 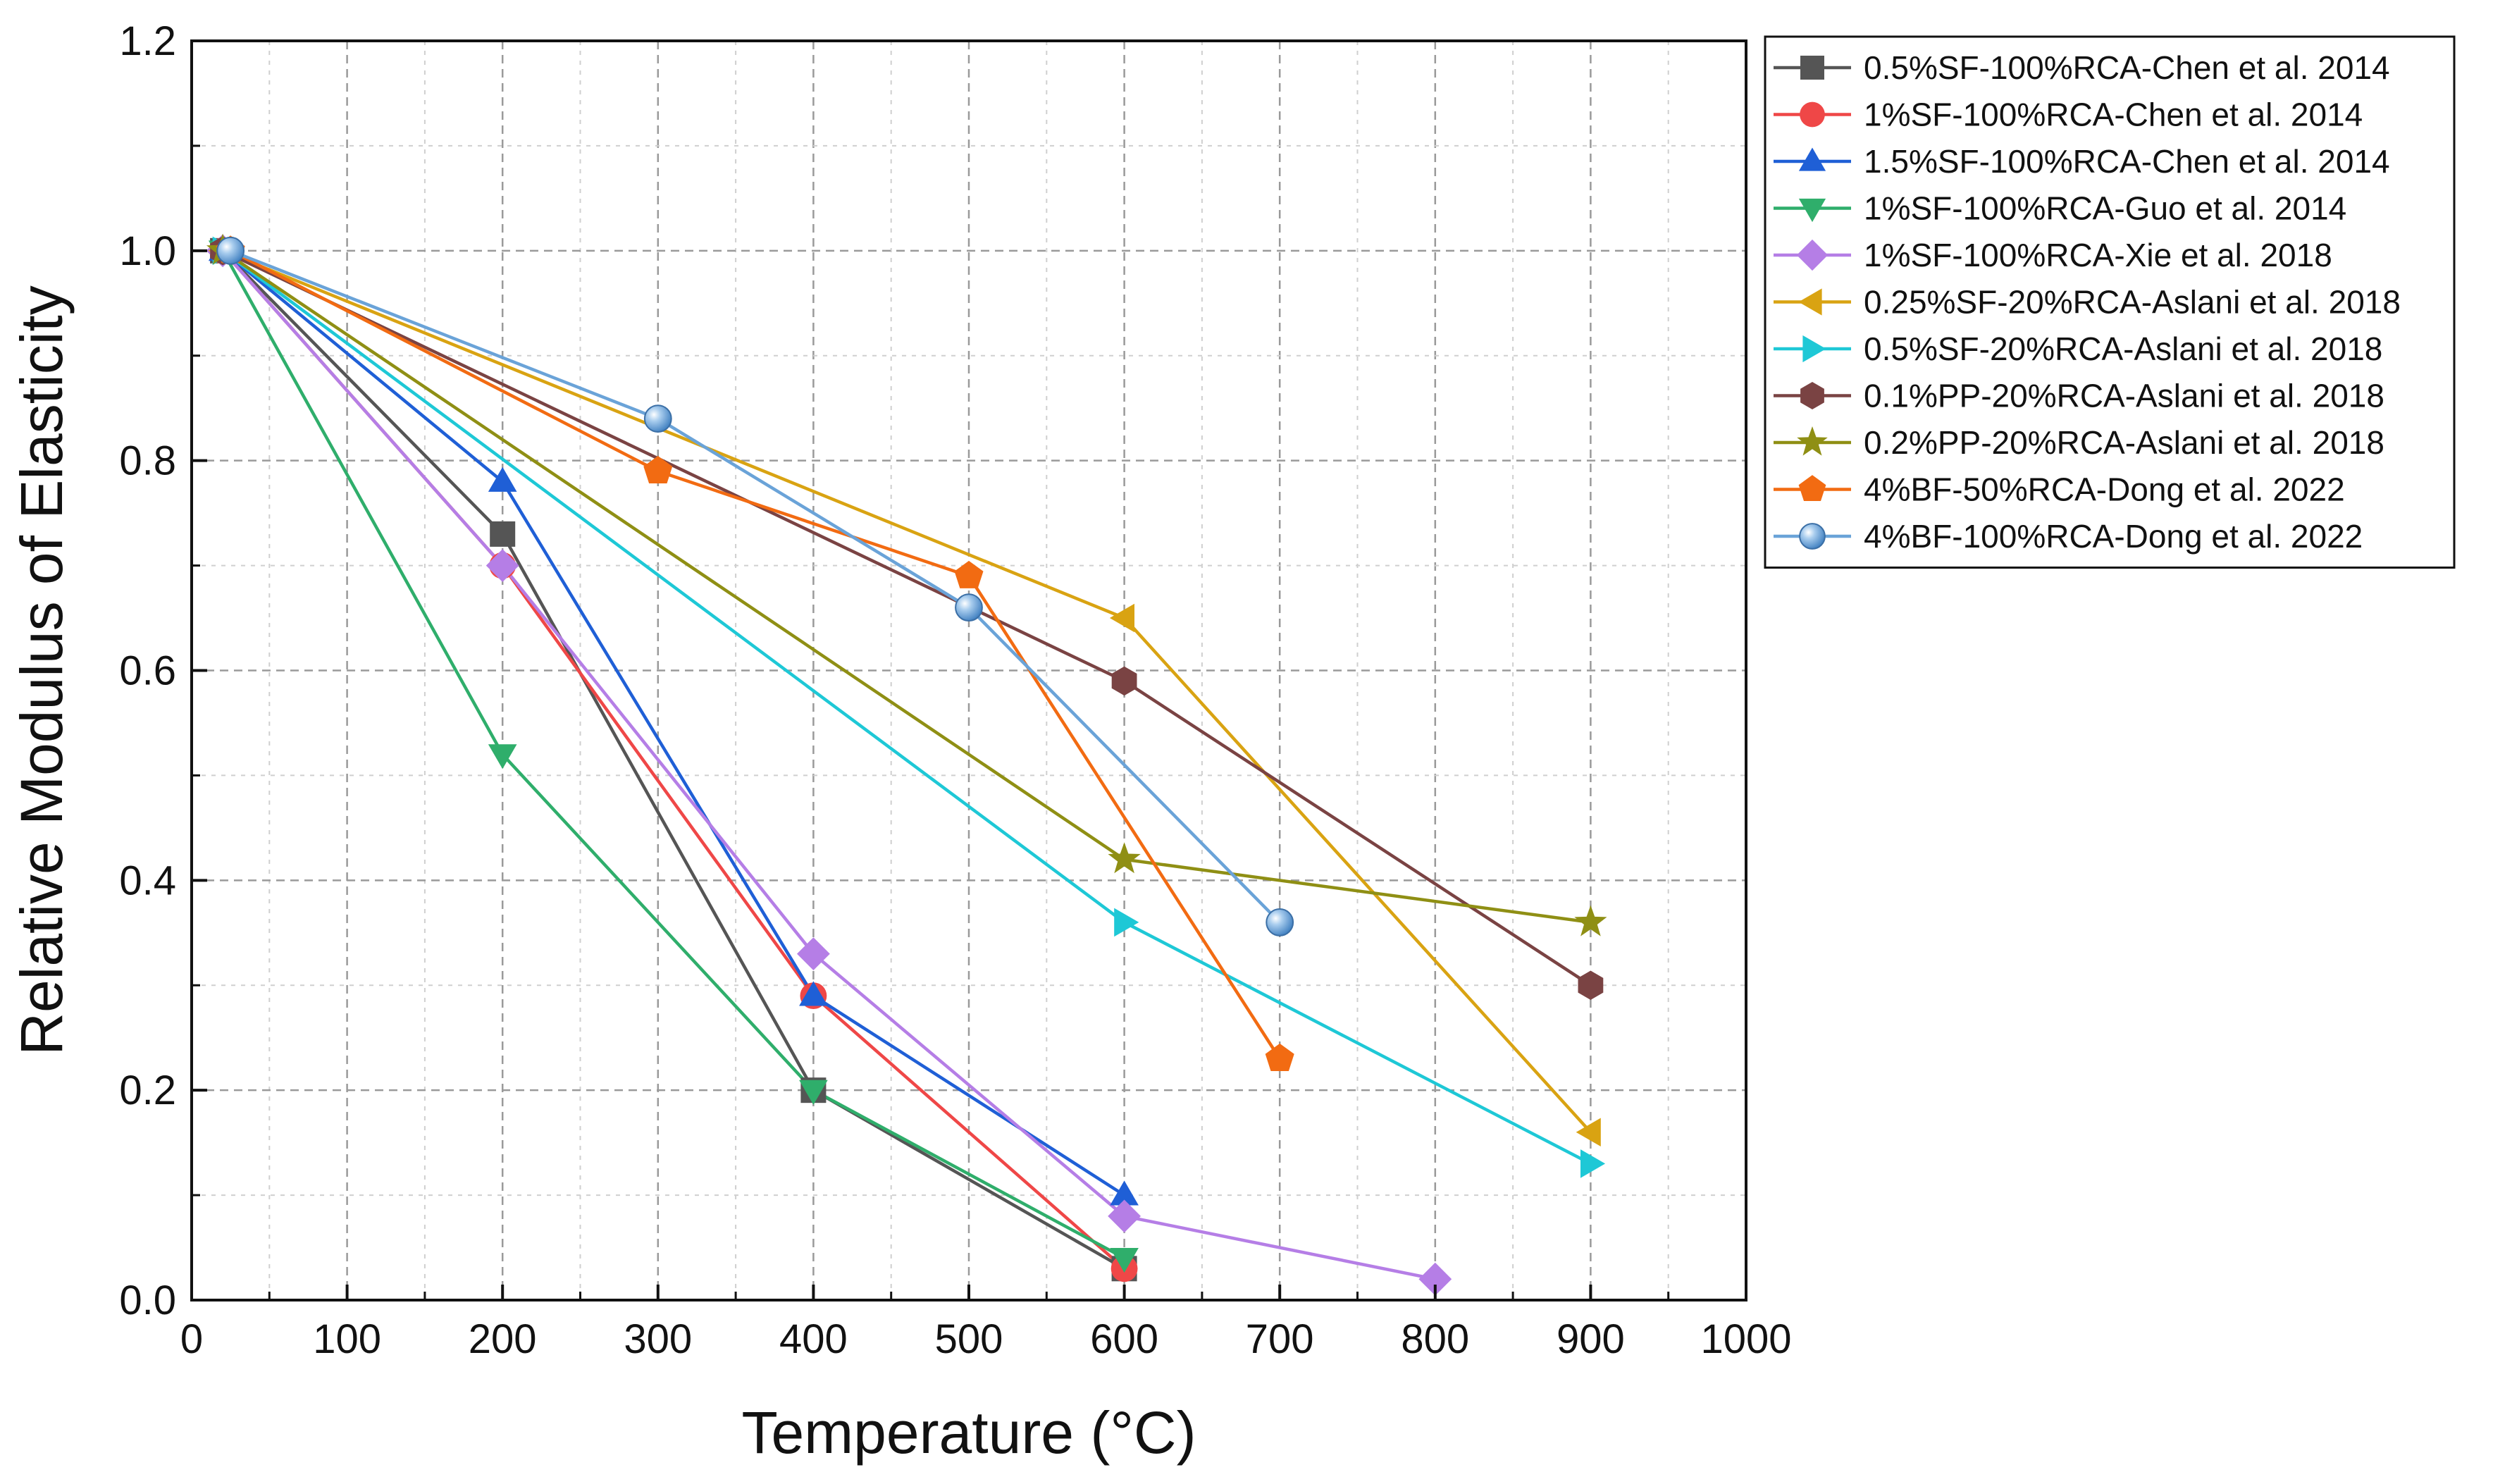 What do you see at coordinates (814, 1339) in the screenshot?
I see `x-tick-label: 400` at bounding box center [814, 1339].